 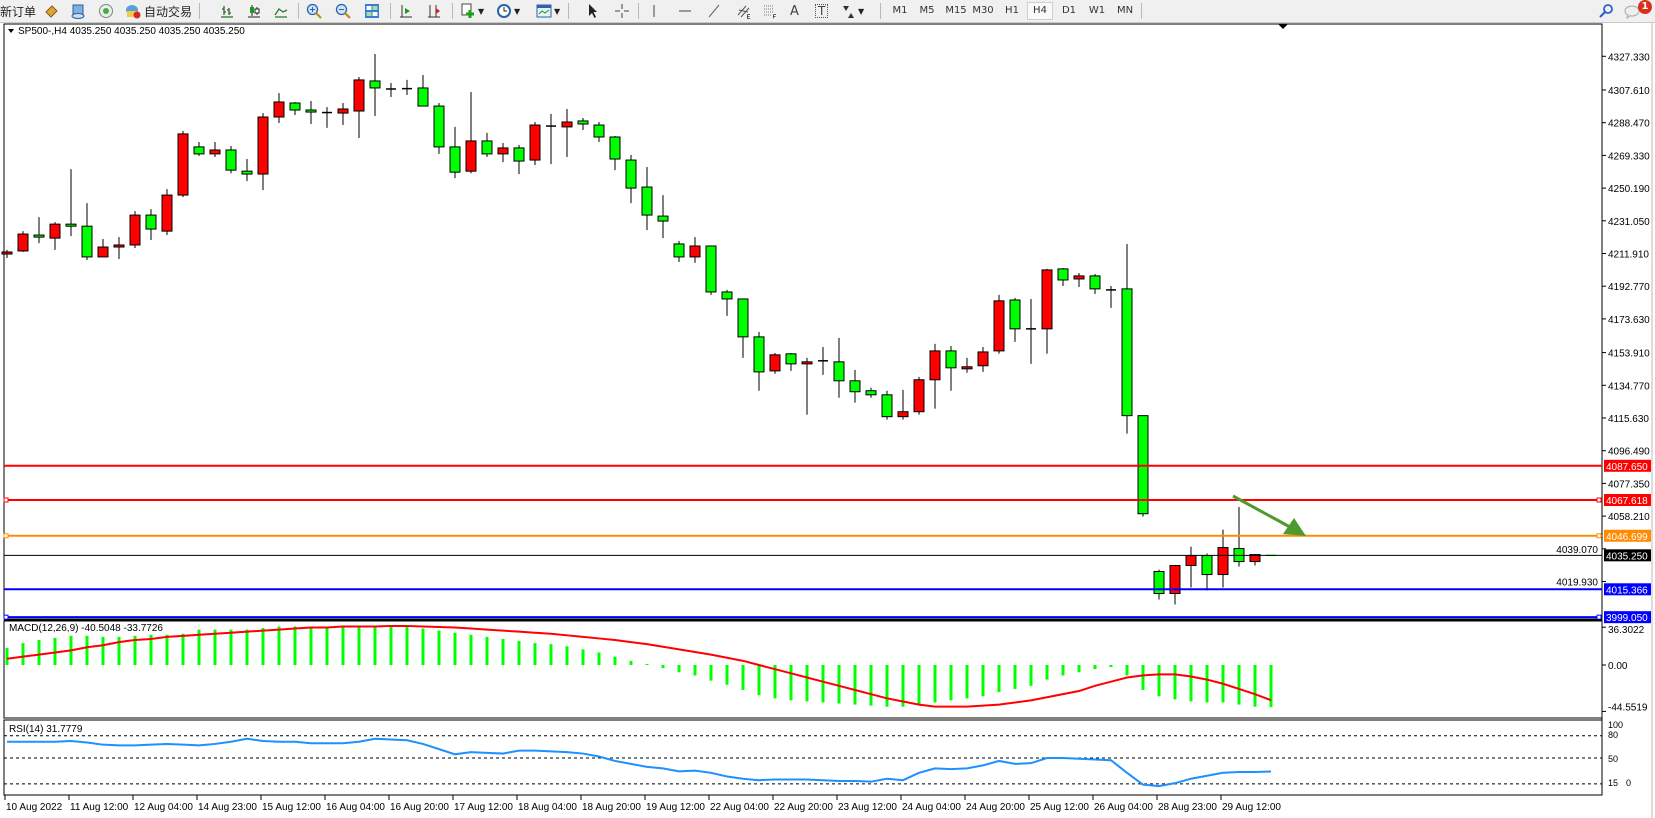 What do you see at coordinates (1629, 156) in the screenshot?
I see `price-tick-label: 4269.330` at bounding box center [1629, 156].